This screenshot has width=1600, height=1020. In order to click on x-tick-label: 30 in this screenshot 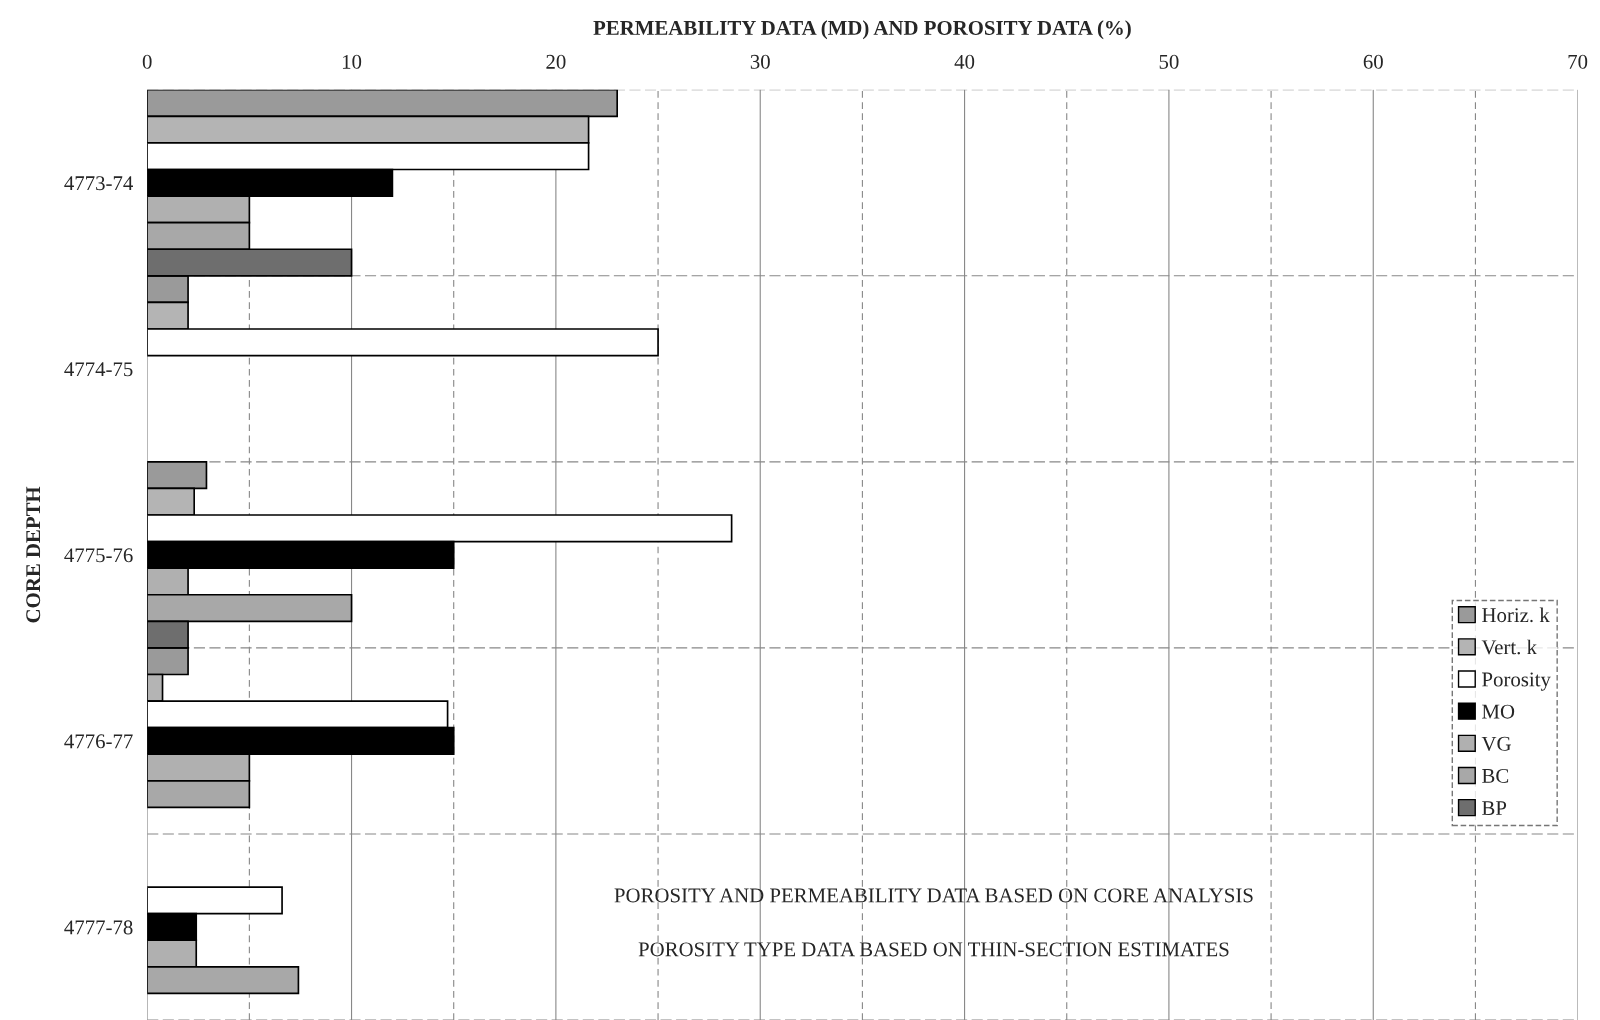, I will do `click(760, 61)`.